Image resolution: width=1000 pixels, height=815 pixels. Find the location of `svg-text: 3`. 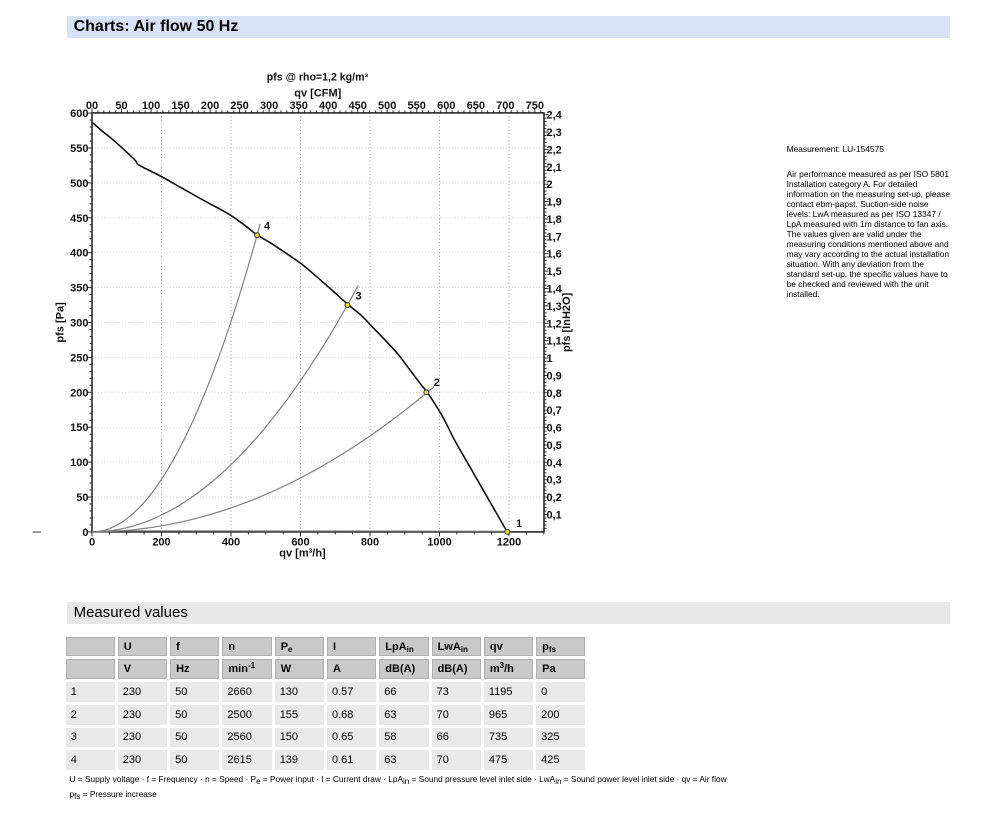

svg-text: 3 is located at coordinates (359, 297).